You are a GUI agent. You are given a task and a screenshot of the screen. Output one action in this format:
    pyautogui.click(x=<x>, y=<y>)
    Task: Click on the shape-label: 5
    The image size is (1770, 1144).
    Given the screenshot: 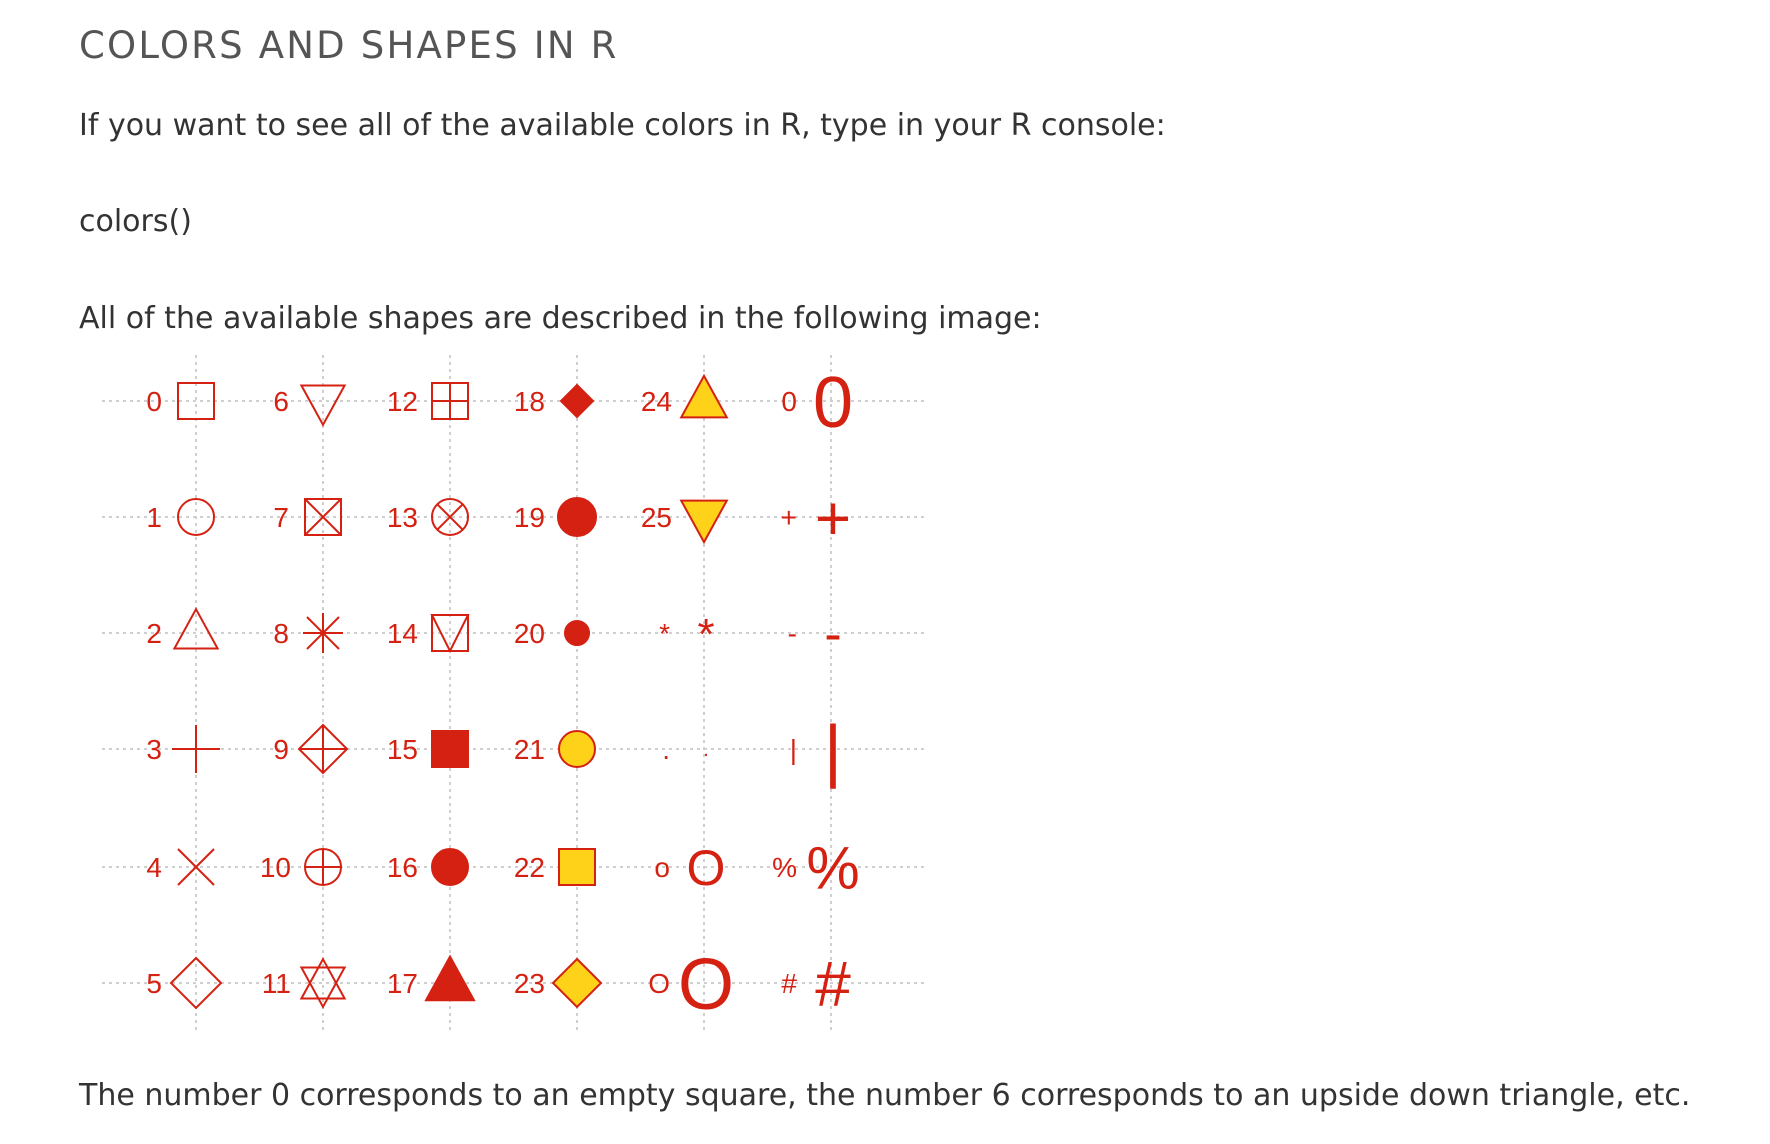 What is the action you would take?
    pyautogui.click(x=154, y=983)
    